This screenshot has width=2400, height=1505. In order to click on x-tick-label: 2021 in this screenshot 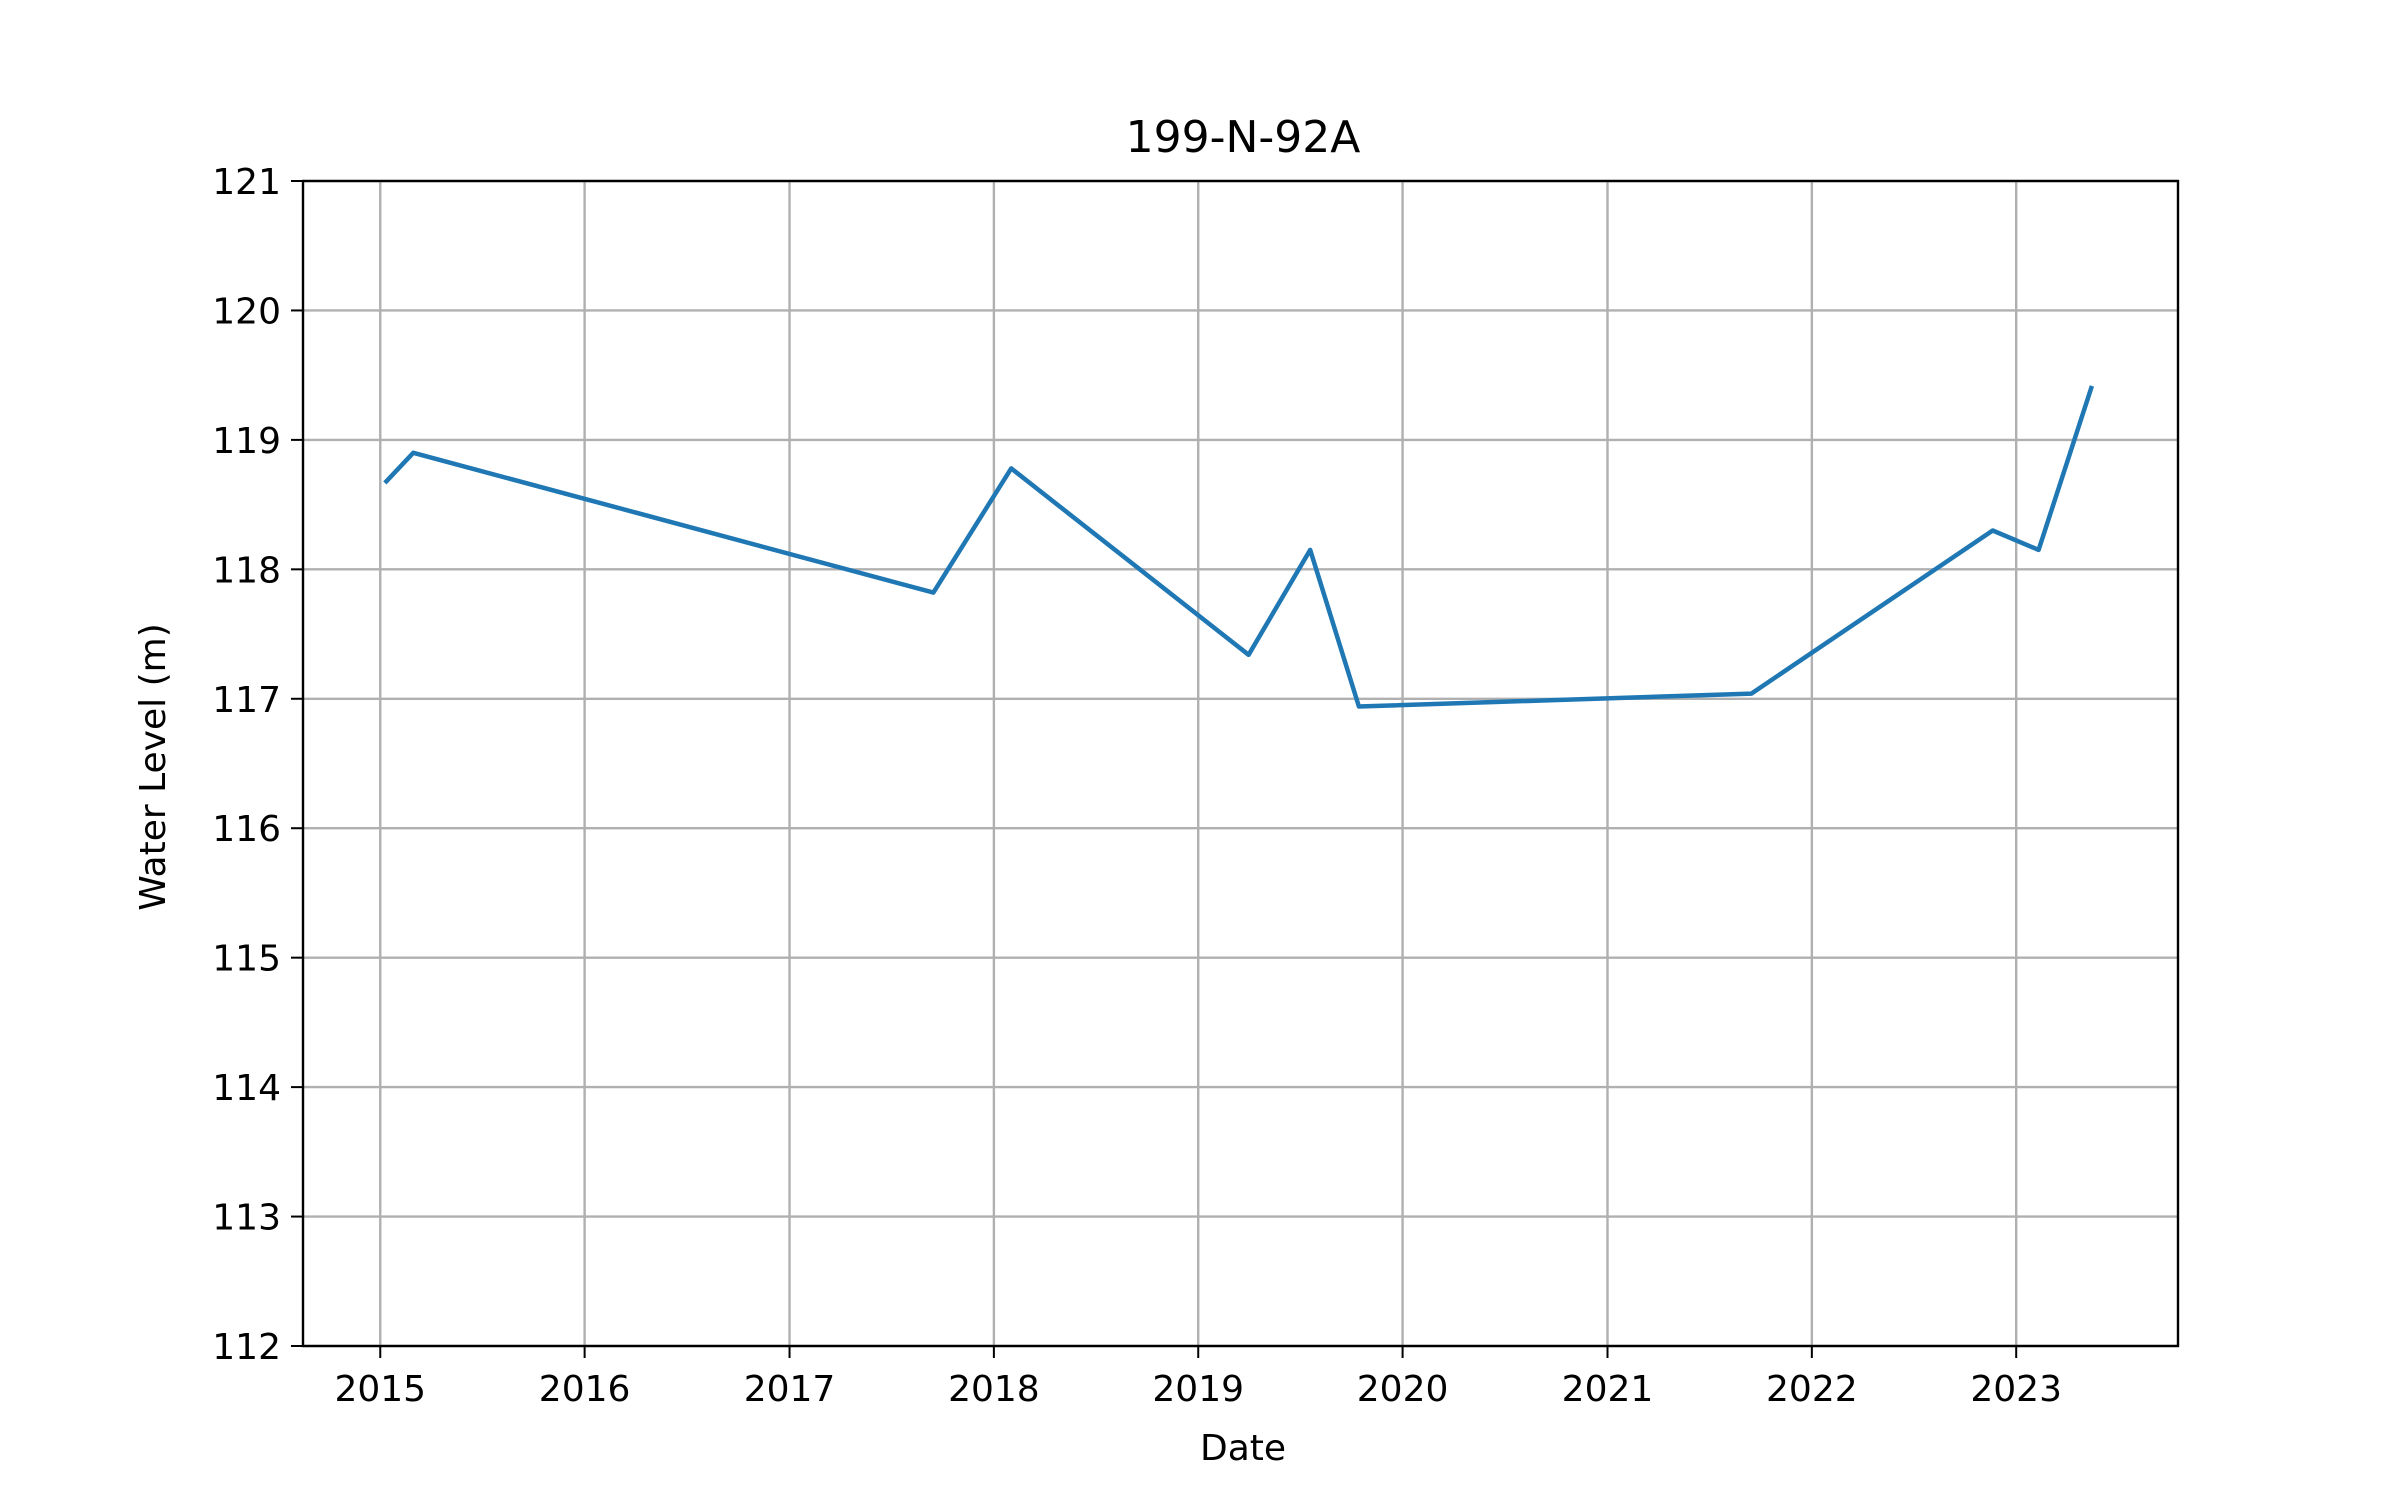, I will do `click(1608, 1389)`.